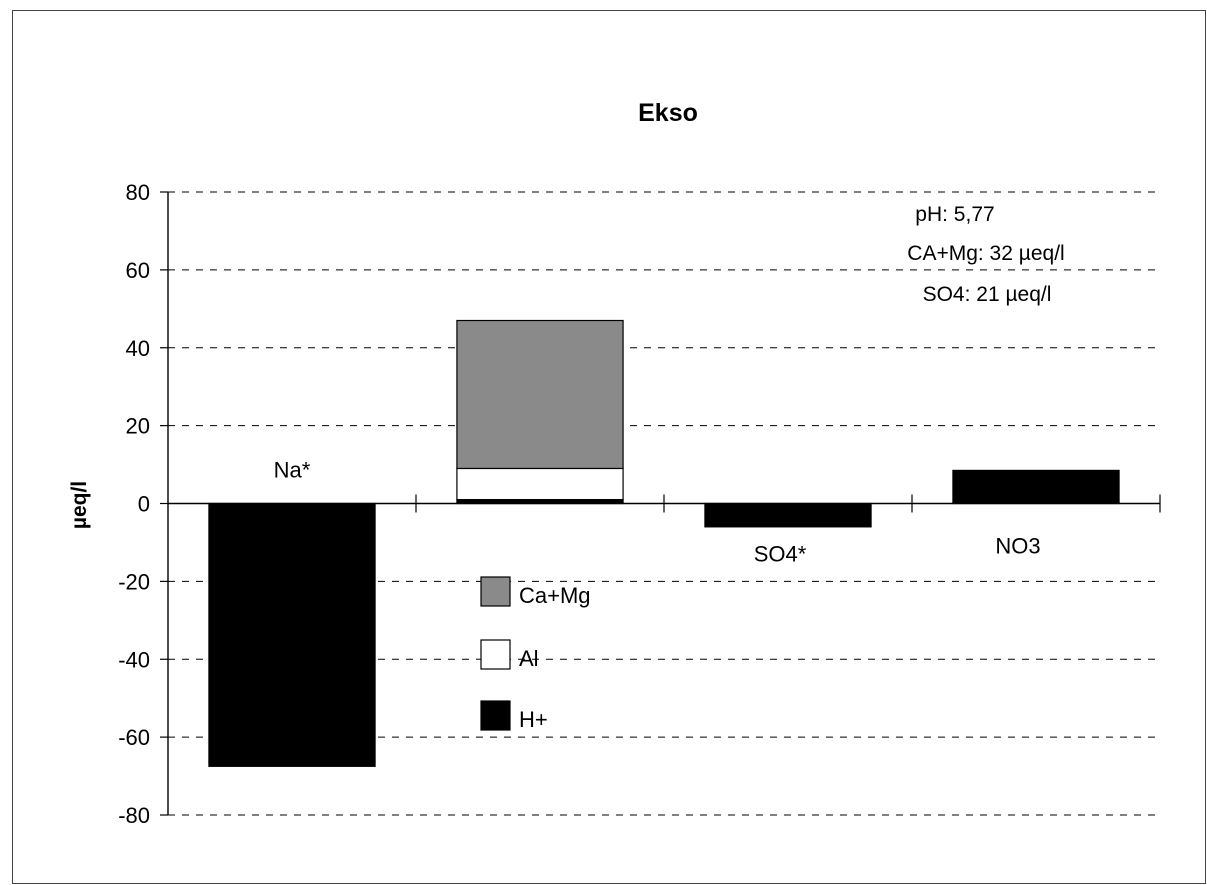 Image resolution: width=1207 pixels, height=885 pixels. I want to click on y-tick-label: 20, so click(138, 426).